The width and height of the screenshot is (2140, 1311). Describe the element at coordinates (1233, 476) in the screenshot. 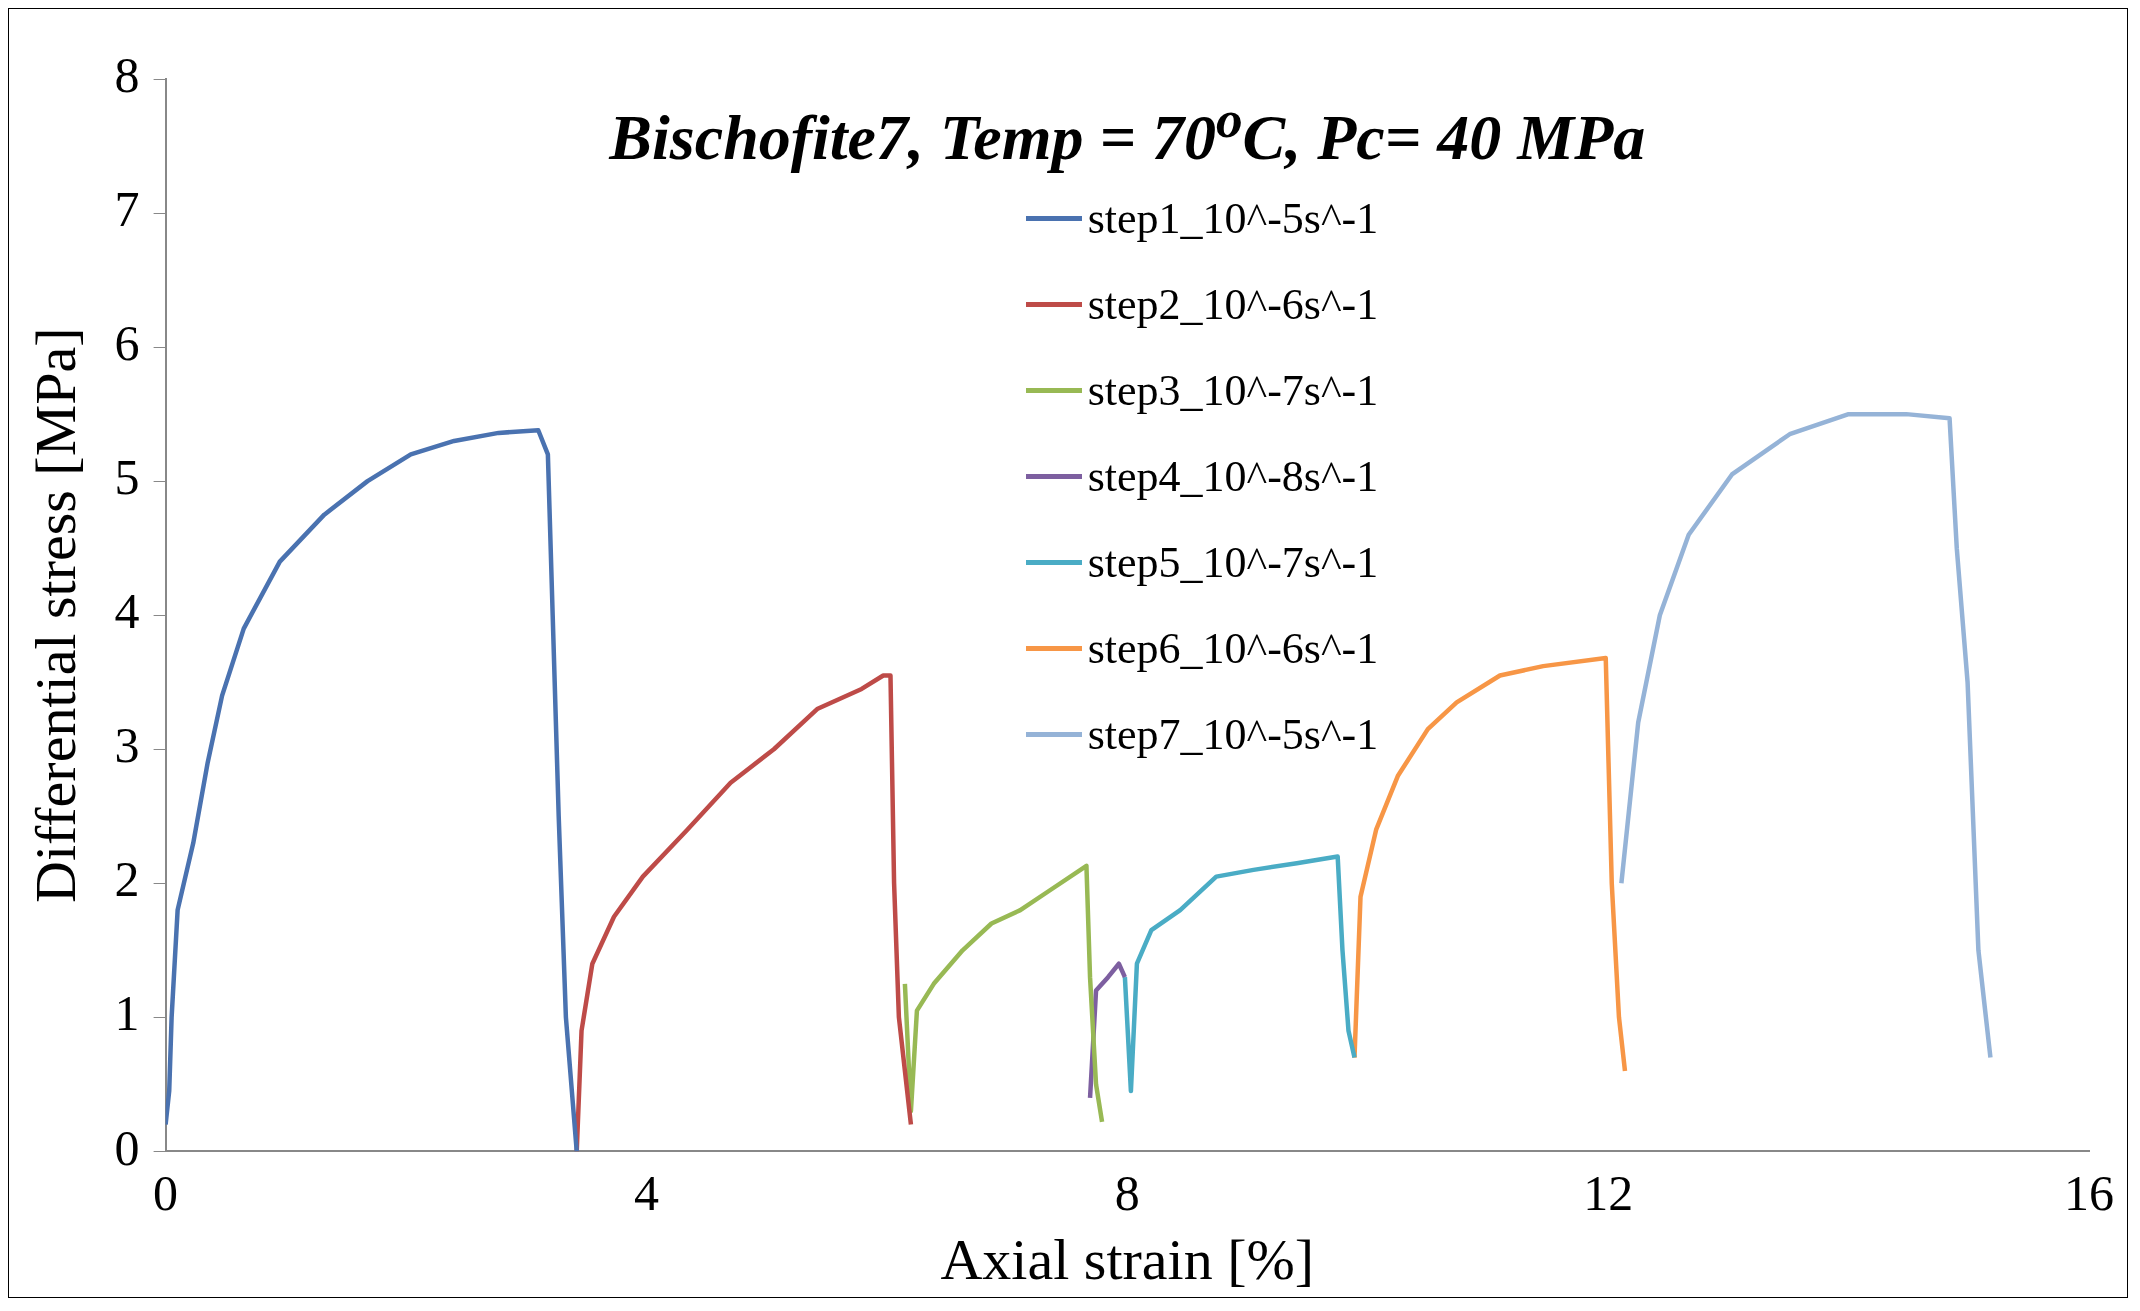

I see `legend-label: step4_10^-8s^-1` at that location.